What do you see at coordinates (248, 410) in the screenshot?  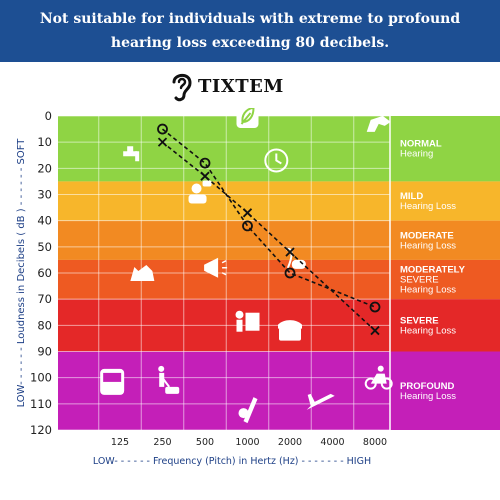 I see `chainsaw-icon` at bounding box center [248, 410].